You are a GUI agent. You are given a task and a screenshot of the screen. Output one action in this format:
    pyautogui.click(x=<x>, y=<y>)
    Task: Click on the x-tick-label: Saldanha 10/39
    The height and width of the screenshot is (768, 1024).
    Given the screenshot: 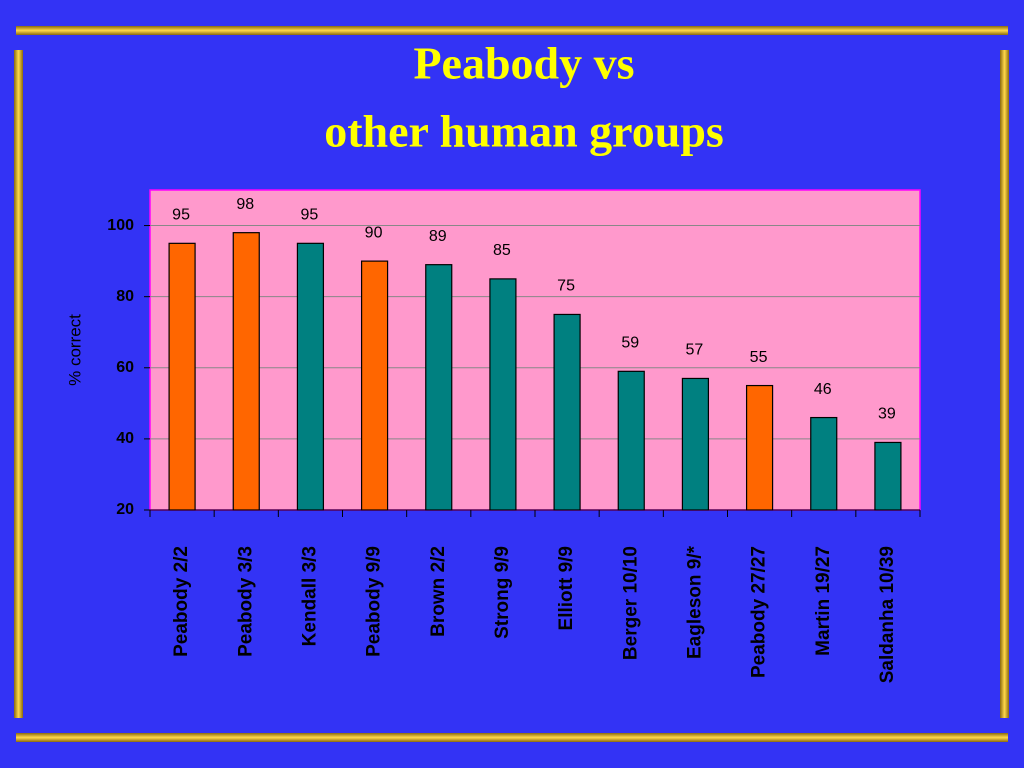 What is the action you would take?
    pyautogui.click(x=887, y=614)
    